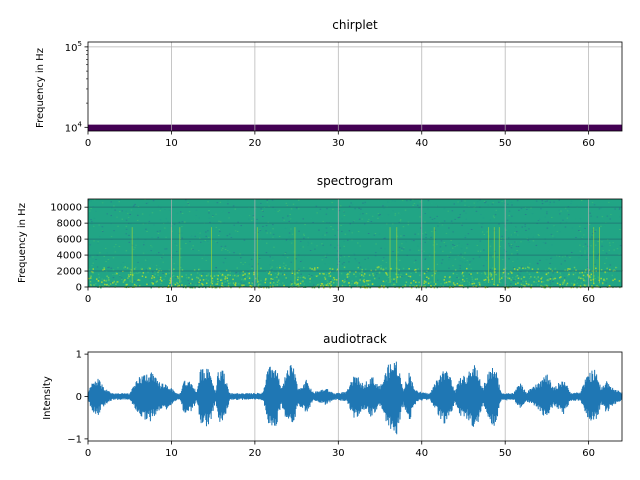 This screenshot has height=480, width=640. What do you see at coordinates (355, 127) in the screenshot?
I see `chirplet-band` at bounding box center [355, 127].